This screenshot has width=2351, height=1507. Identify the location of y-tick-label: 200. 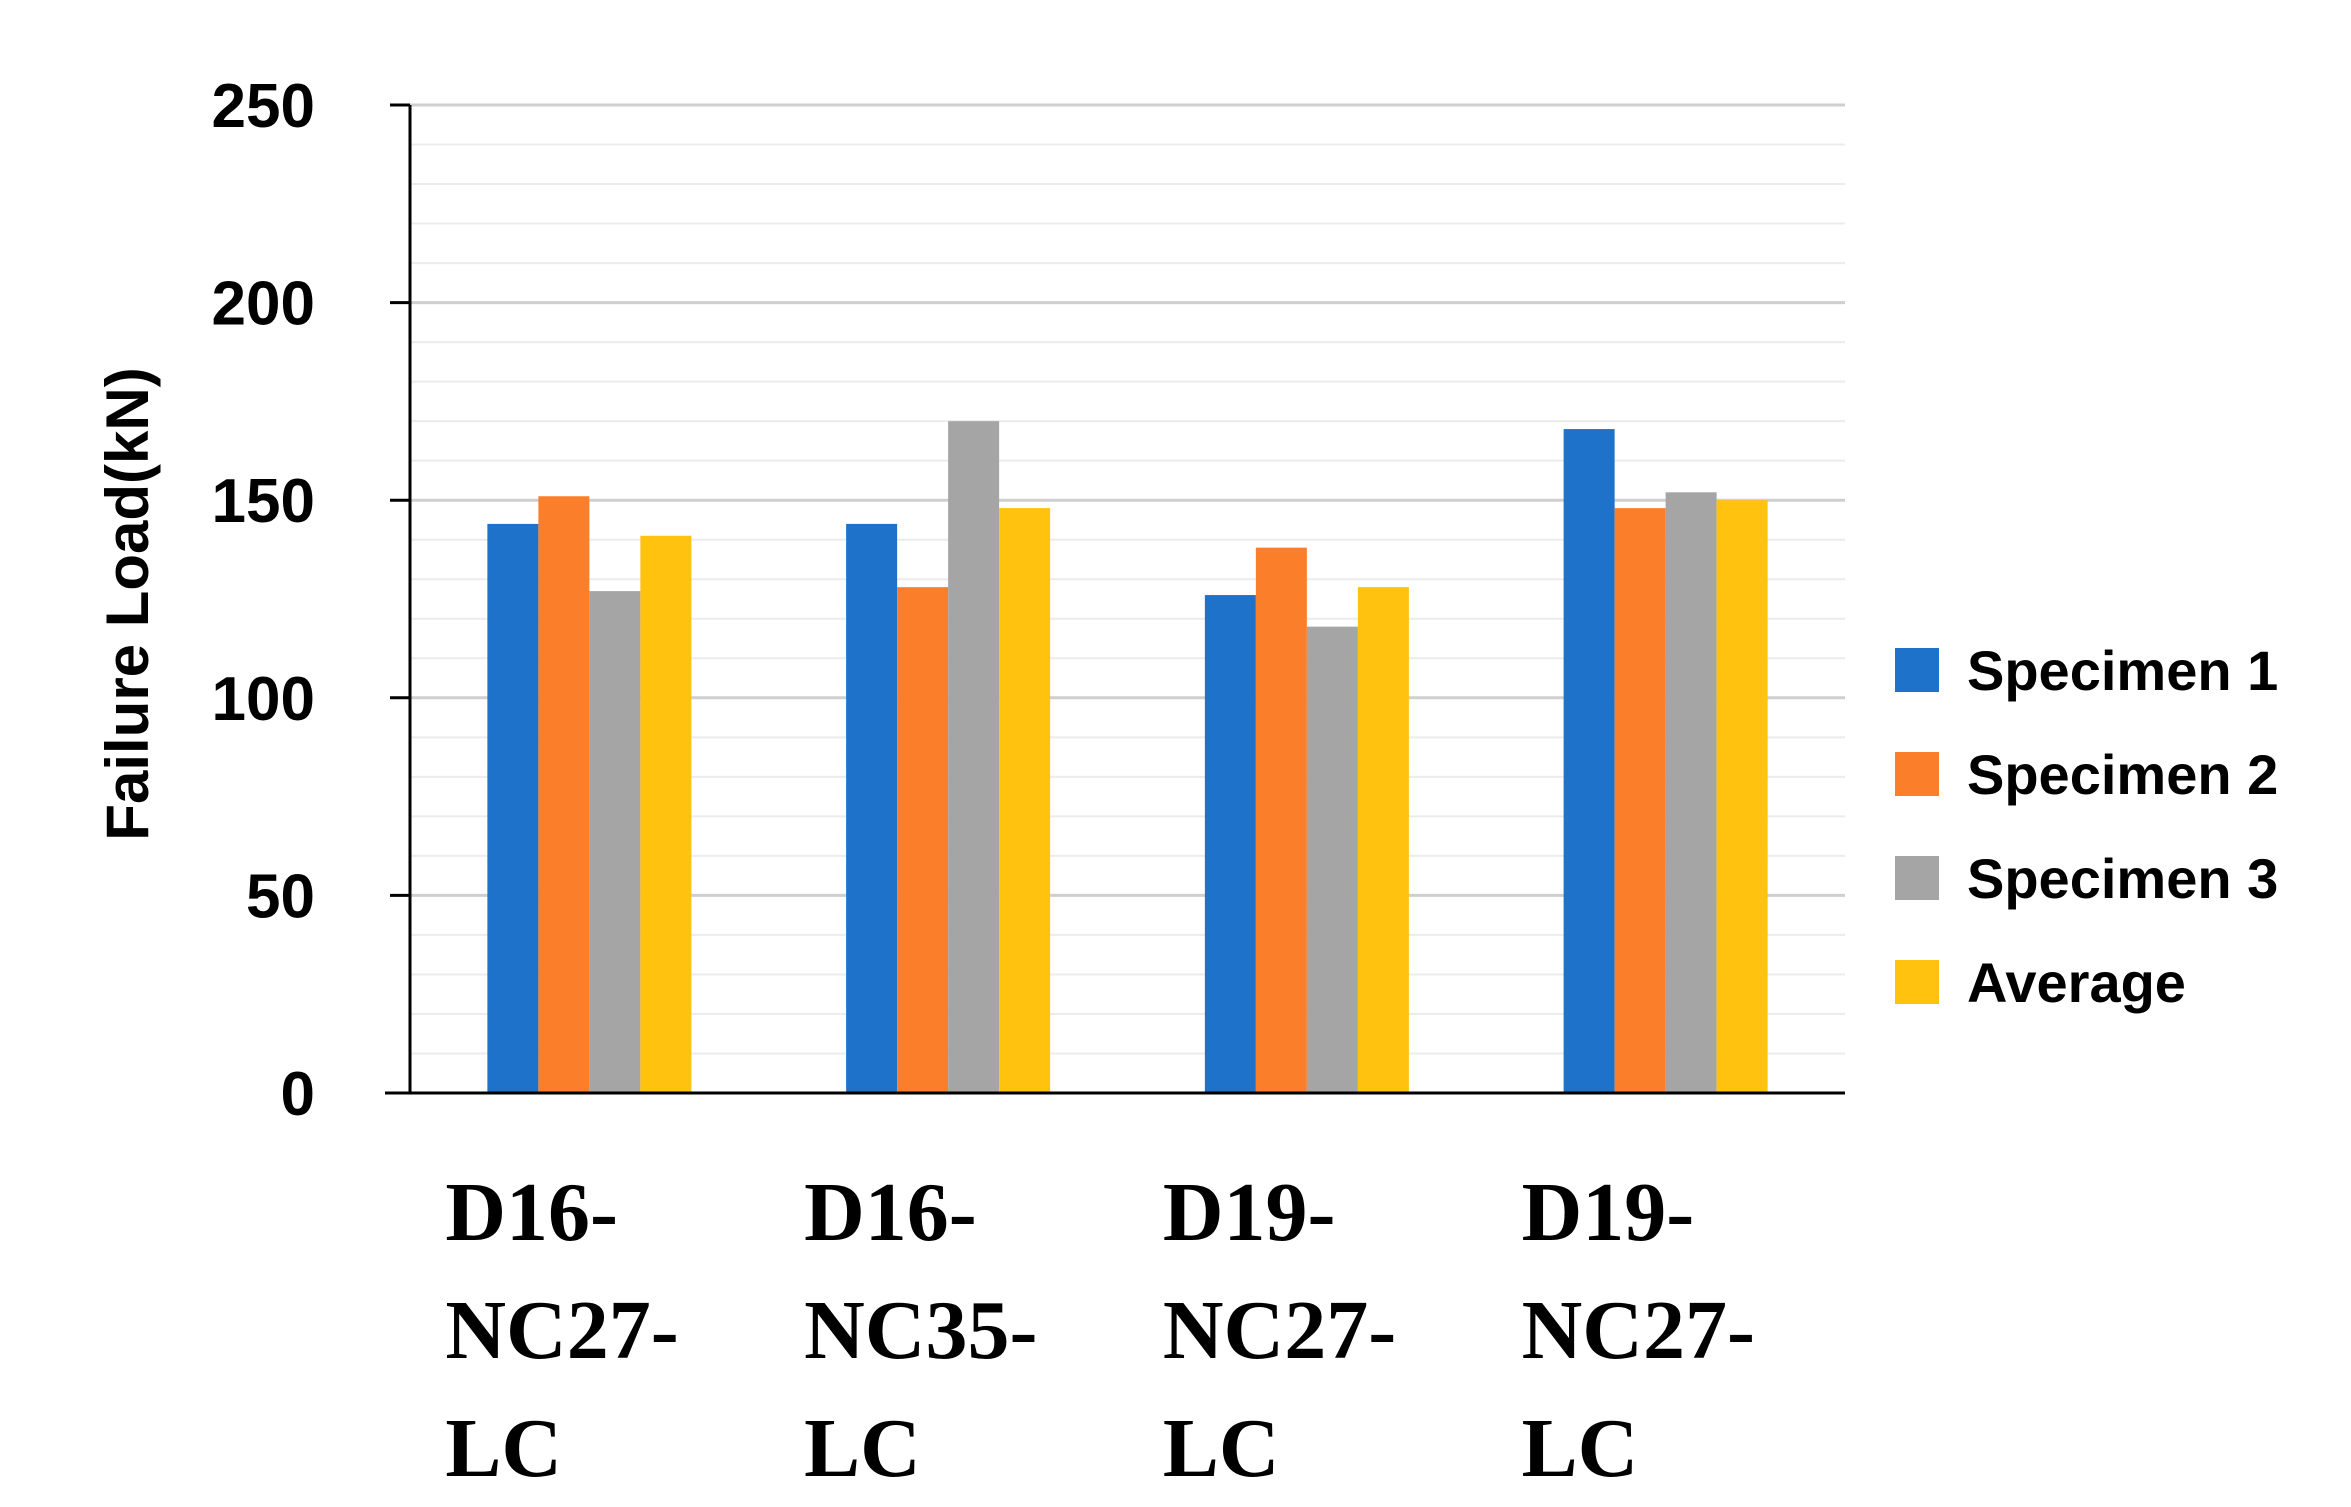
(263, 304).